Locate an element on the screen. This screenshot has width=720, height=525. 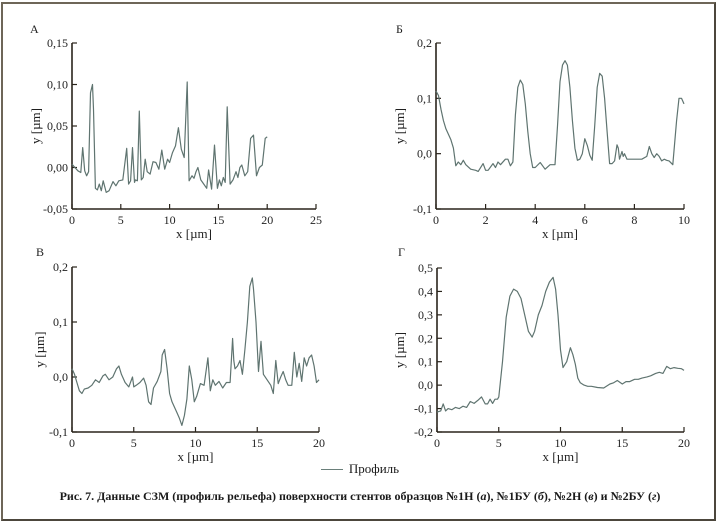
panel-label: Г is located at coordinates (401, 252).